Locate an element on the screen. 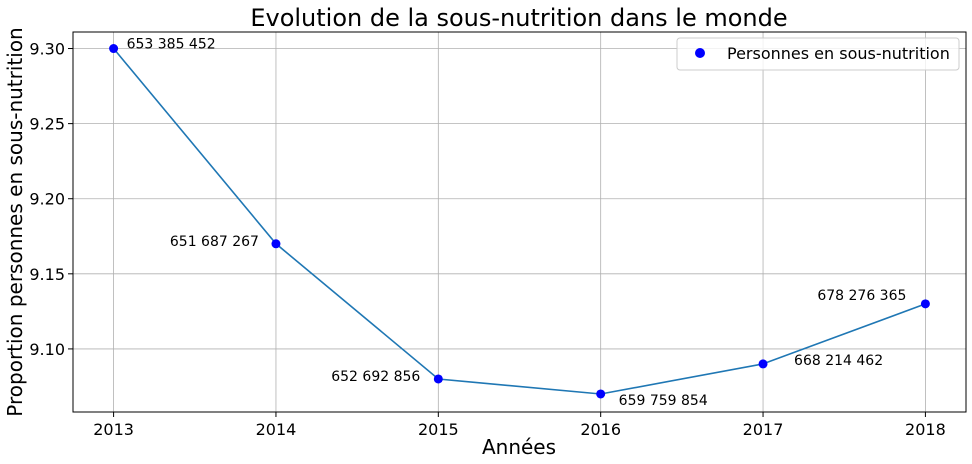 The image size is (972, 464). data-label: 652 692 856 is located at coordinates (375, 377).